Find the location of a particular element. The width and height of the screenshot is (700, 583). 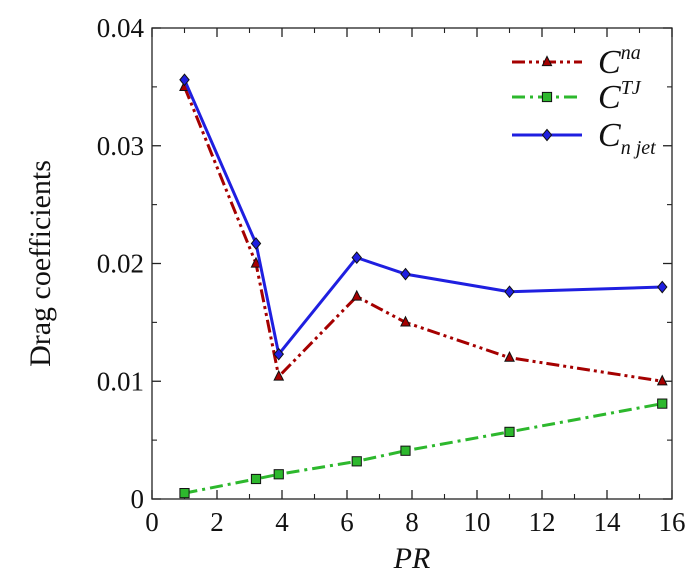

x-axis-title: PR is located at coordinates (412, 558).